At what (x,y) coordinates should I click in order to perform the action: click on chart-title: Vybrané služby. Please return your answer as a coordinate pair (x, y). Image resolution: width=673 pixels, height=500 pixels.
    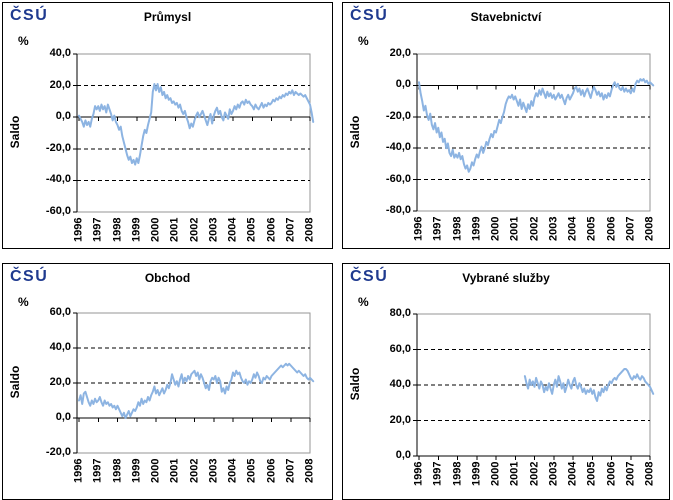
    Looking at the image, I should click on (506, 278).